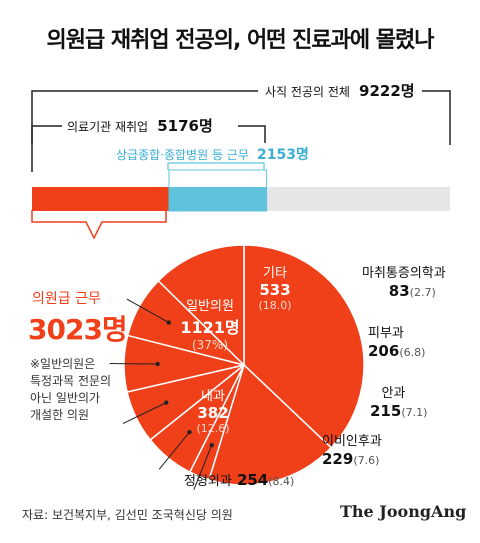 Image resolution: width=480 pixels, height=543 pixels. What do you see at coordinates (208, 481) in the screenshot?
I see `slice-name: 정형외과` at bounding box center [208, 481].